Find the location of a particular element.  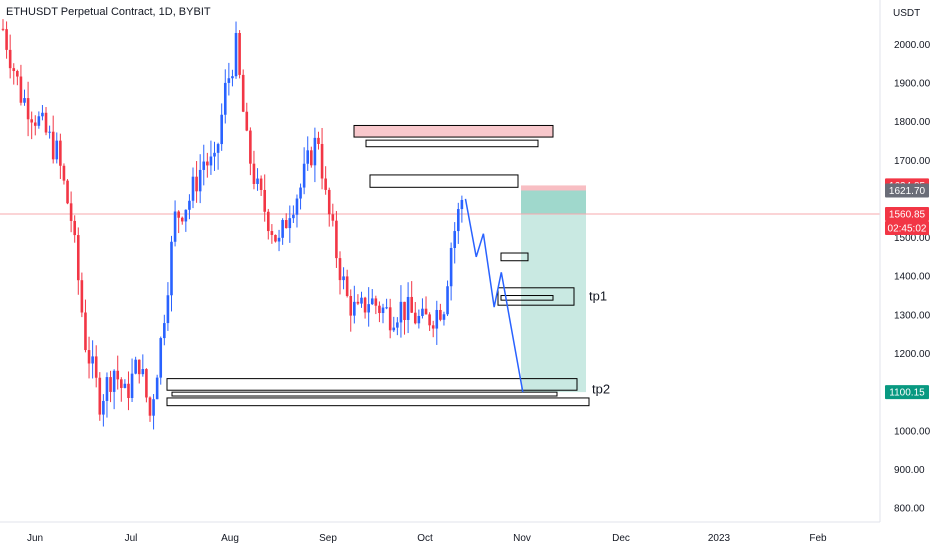

price-tag-target: 1100.15 is located at coordinates (907, 392).